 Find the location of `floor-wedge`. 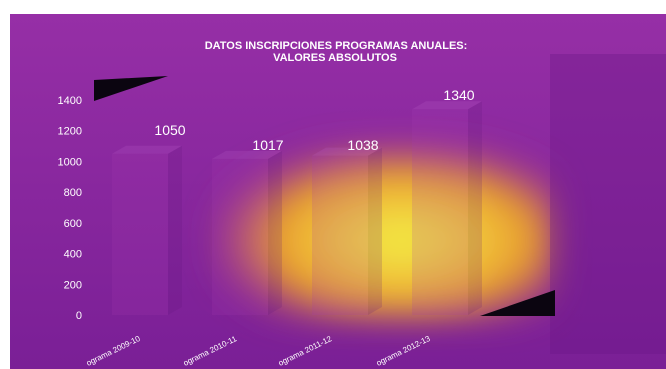

floor-wedge is located at coordinates (517, 303).